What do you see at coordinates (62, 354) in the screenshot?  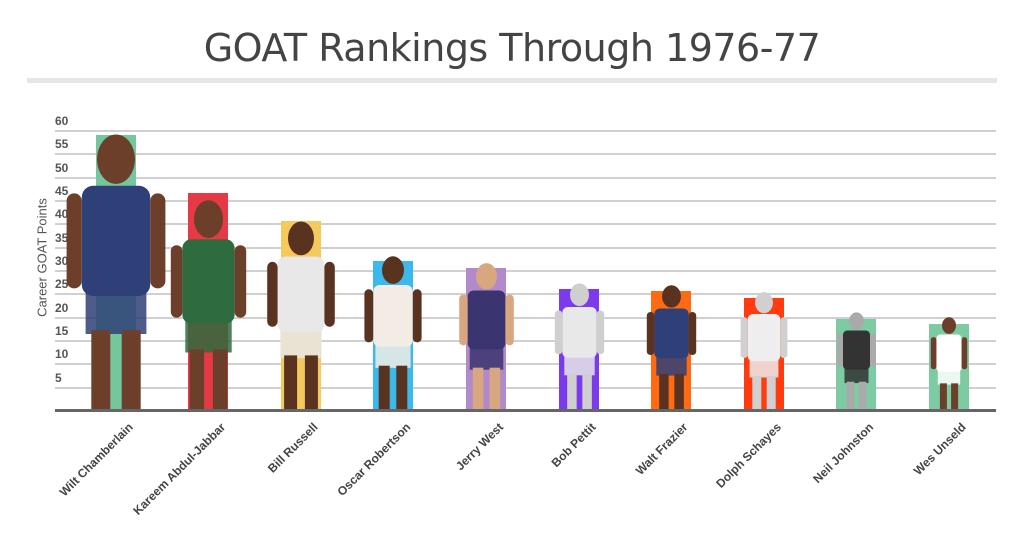 I see `y-tick-label: 10` at bounding box center [62, 354].